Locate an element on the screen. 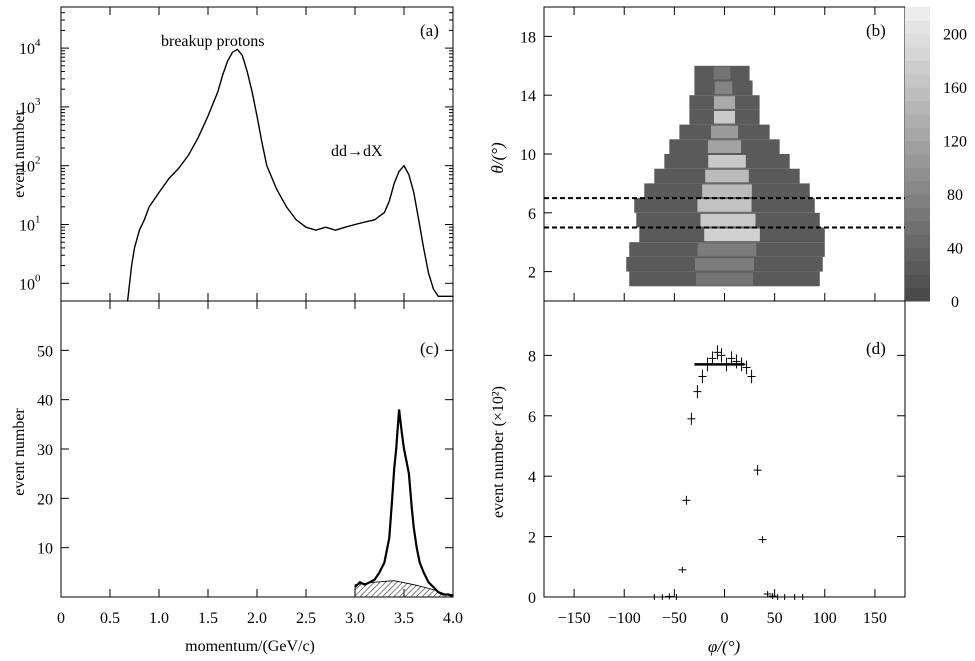 The height and width of the screenshot is (661, 975). panel-c-ytick-label-3: 40 is located at coordinates (45, 401).